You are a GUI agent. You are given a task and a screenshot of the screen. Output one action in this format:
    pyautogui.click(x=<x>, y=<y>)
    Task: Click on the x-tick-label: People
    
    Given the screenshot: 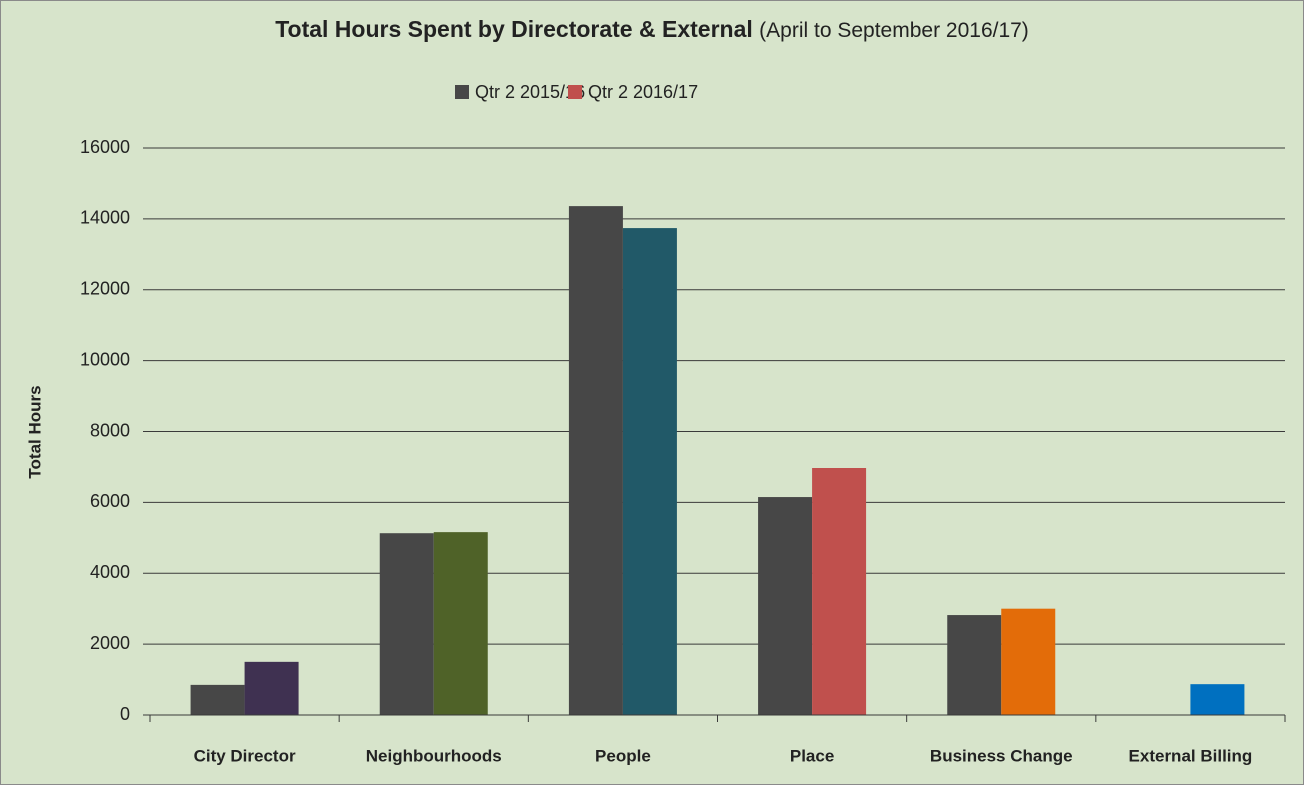 What is the action you would take?
    pyautogui.click(x=623, y=755)
    